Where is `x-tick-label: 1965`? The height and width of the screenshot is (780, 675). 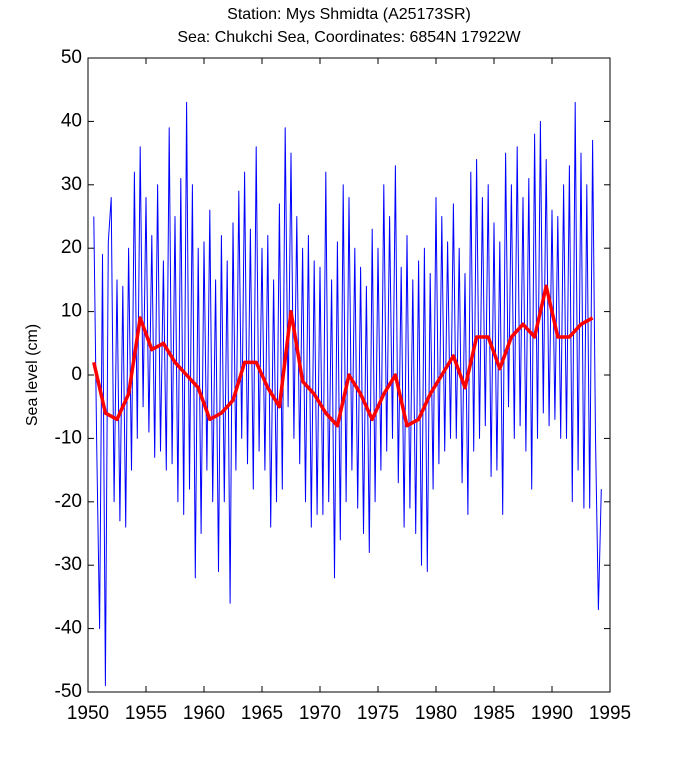 x-tick-label: 1965 is located at coordinates (262, 713).